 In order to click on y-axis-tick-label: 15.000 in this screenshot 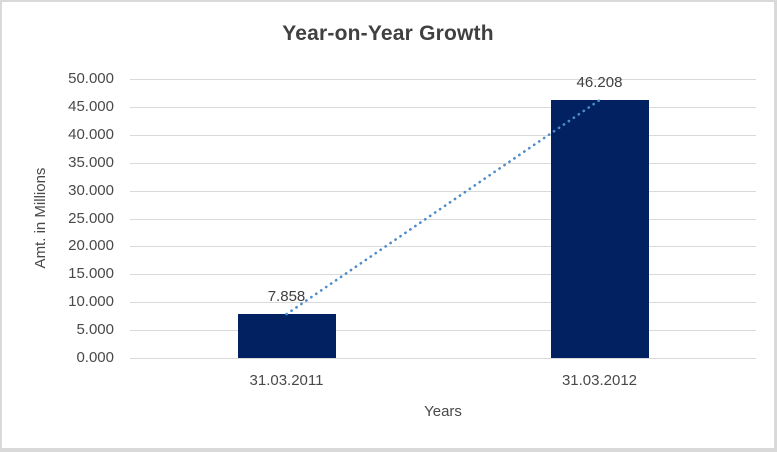, I will do `click(91, 274)`.